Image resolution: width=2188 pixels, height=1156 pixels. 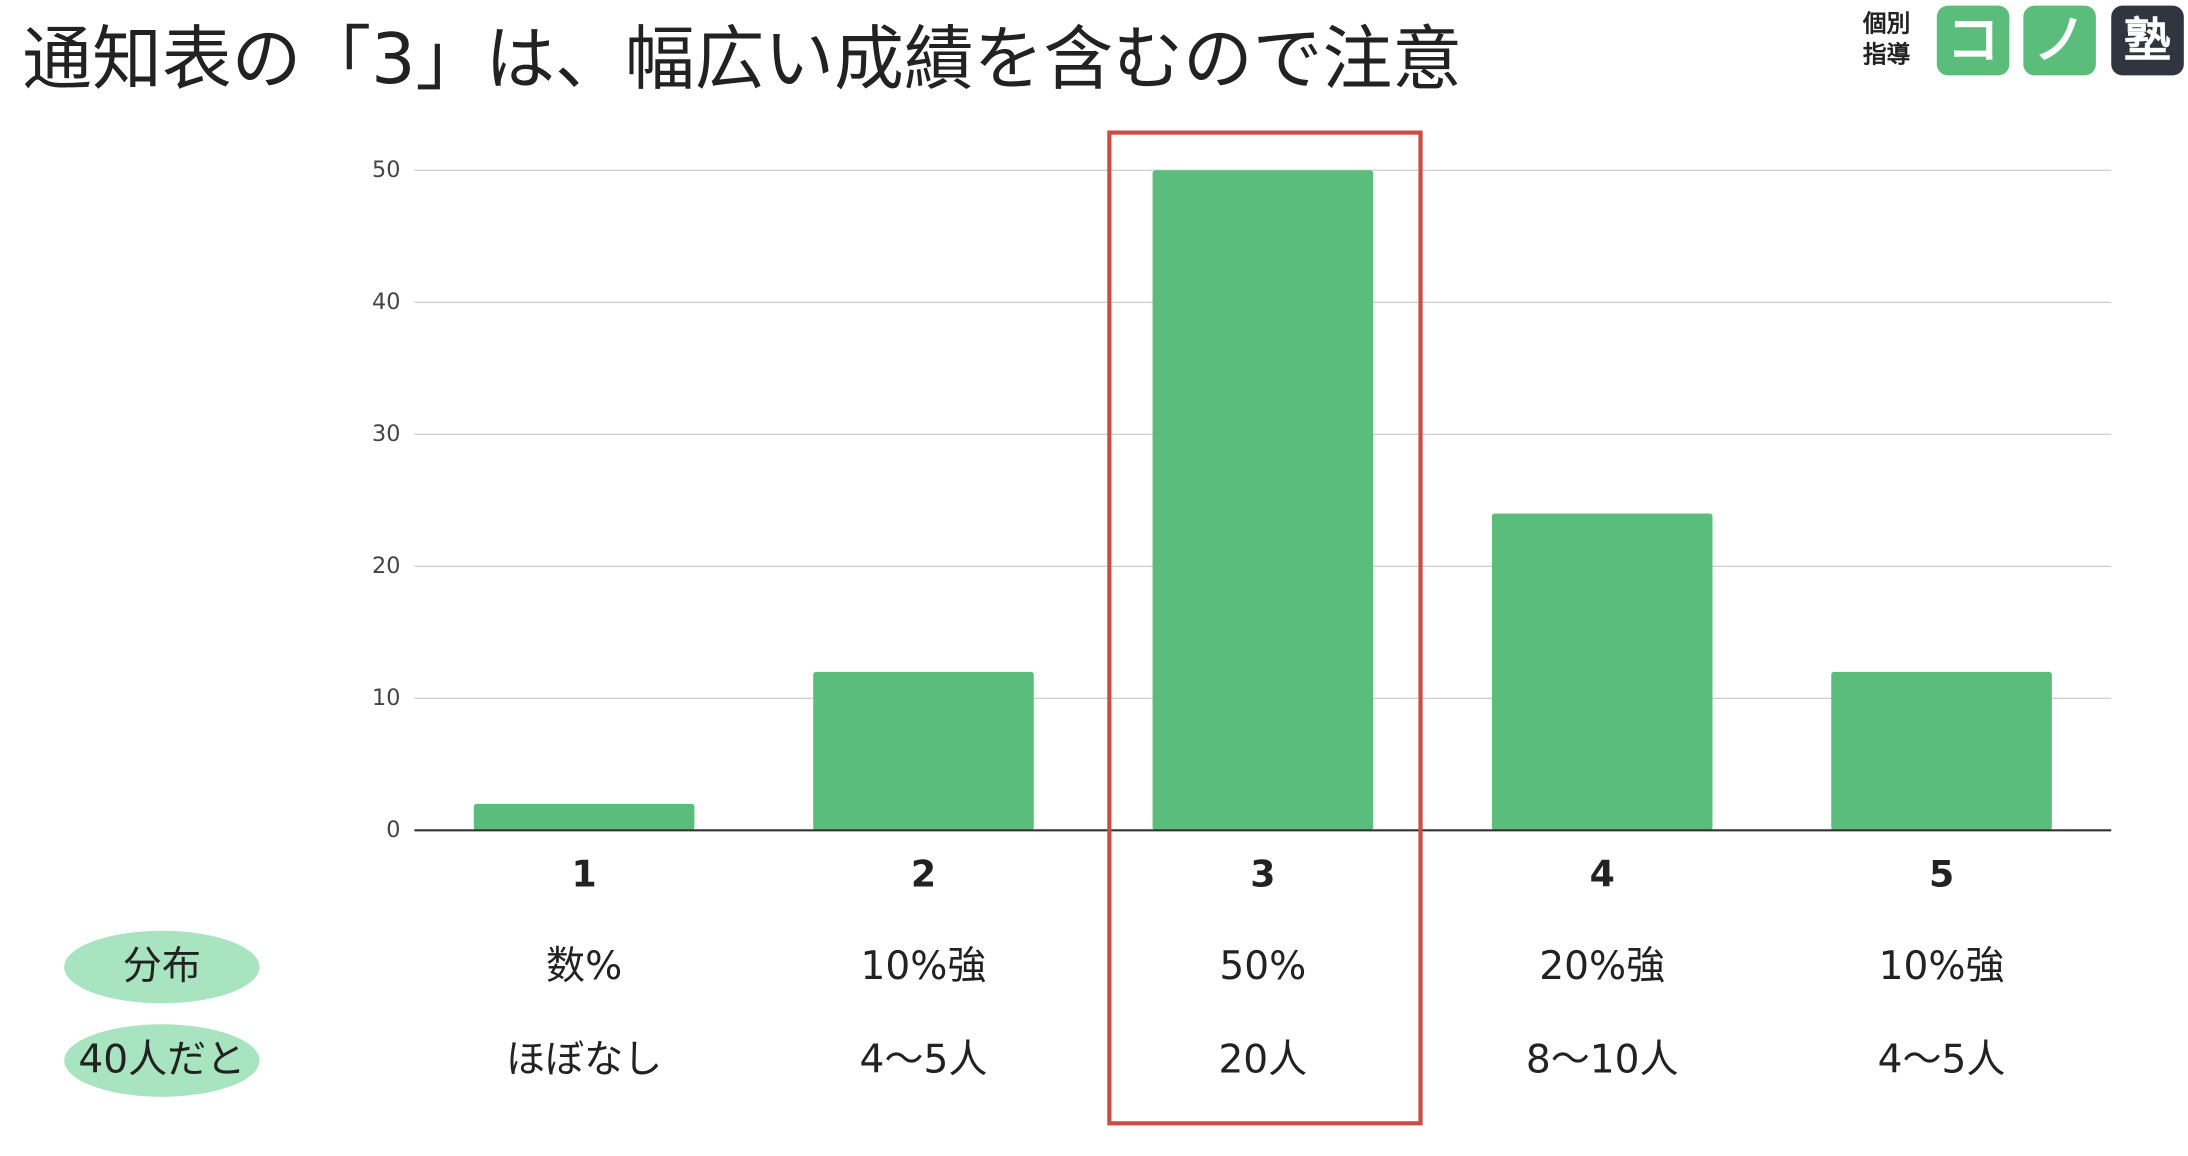 I want to click on x-tick-label: 5, so click(x=1941, y=873).